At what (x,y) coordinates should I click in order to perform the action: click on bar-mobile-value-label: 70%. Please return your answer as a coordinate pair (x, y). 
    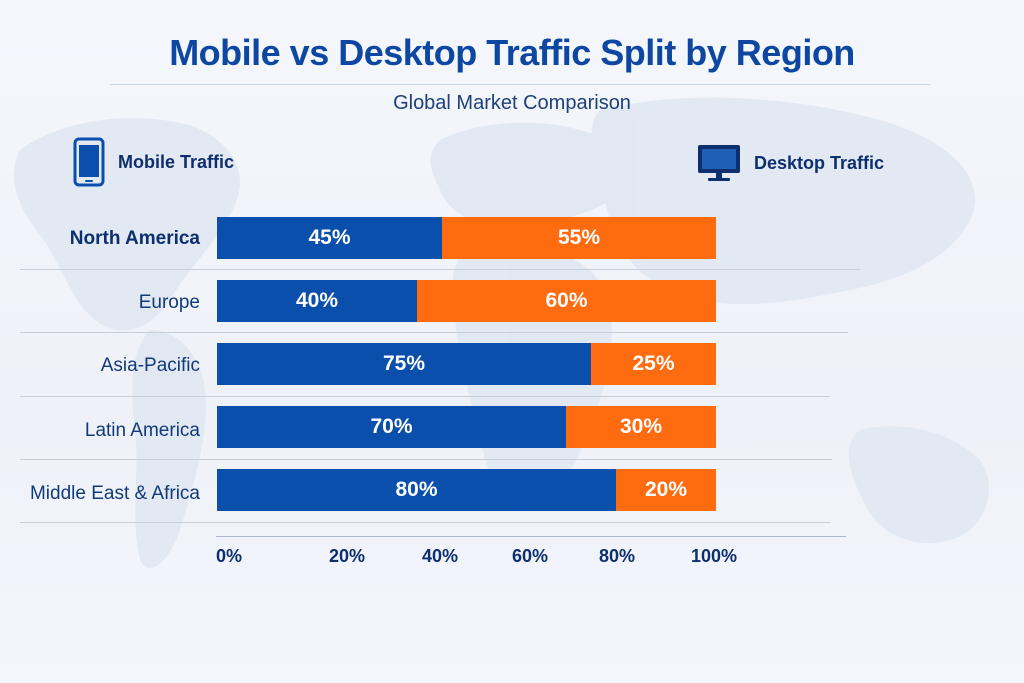
    Looking at the image, I should click on (391, 426).